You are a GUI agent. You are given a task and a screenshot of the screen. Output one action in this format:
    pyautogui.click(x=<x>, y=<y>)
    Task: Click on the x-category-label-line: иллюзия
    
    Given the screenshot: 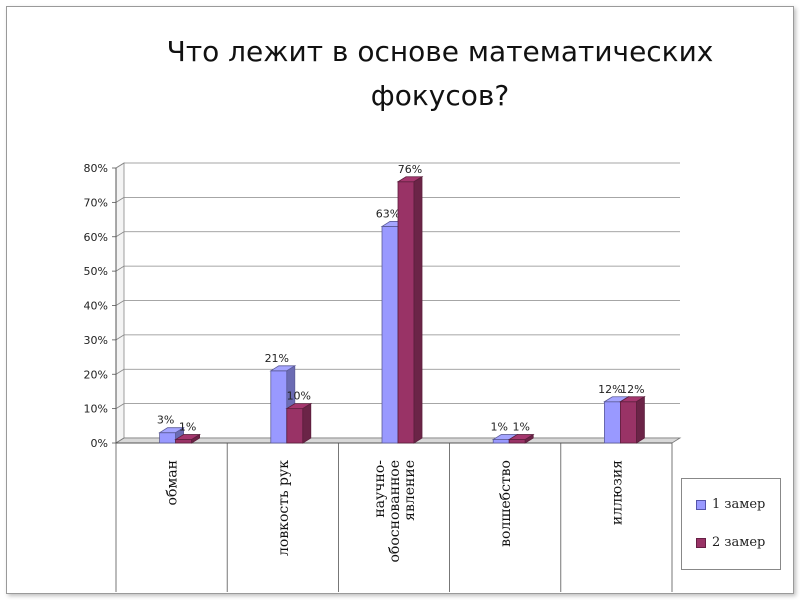 What is the action you would take?
    pyautogui.click(x=617, y=492)
    